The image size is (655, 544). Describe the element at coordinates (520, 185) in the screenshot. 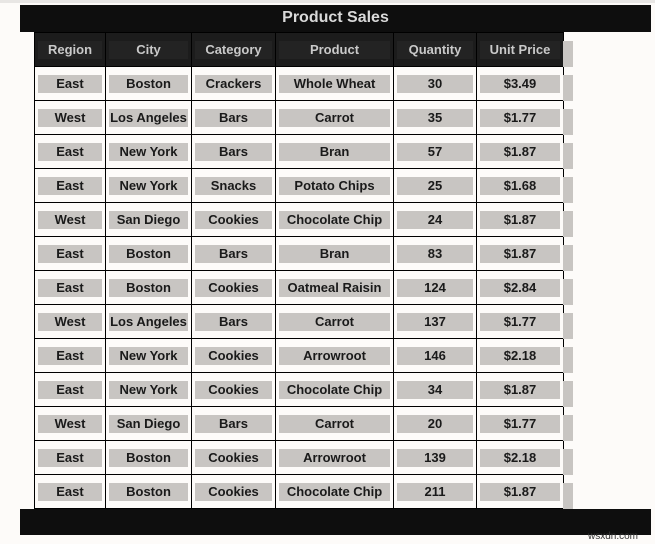

I see `cell-unit-price: $1.68` at that location.